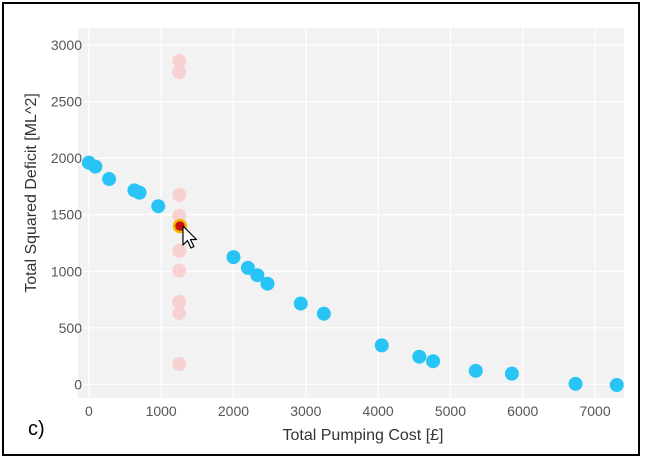 The image size is (646, 461). I want to click on panel-label: c), so click(36, 429).